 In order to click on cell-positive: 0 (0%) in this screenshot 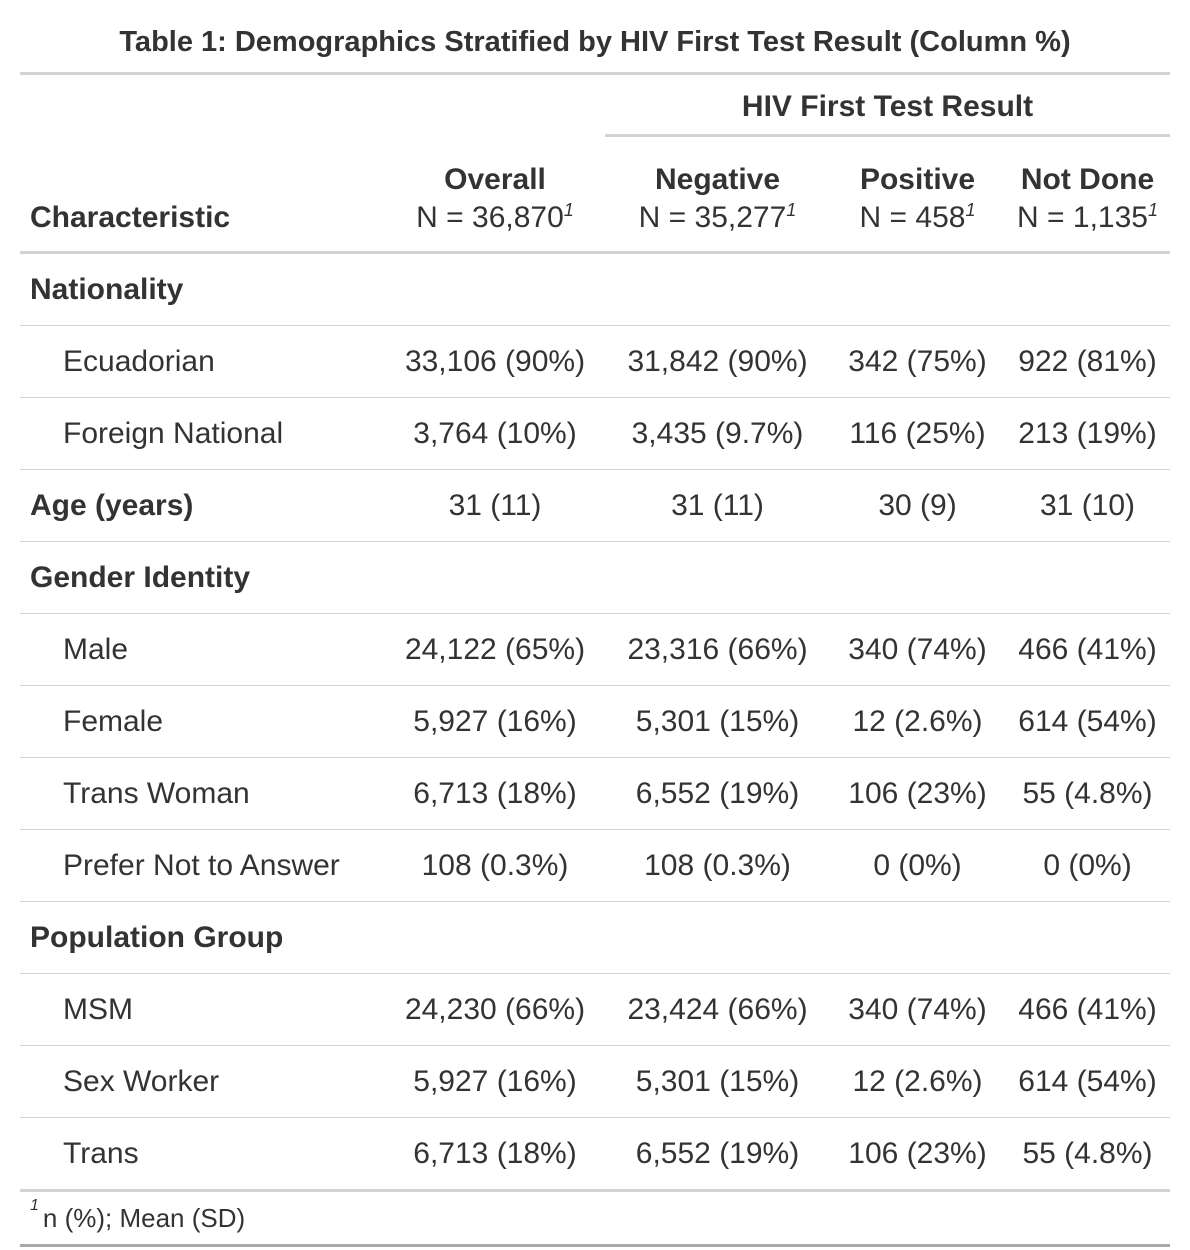, I will do `click(917, 865)`.